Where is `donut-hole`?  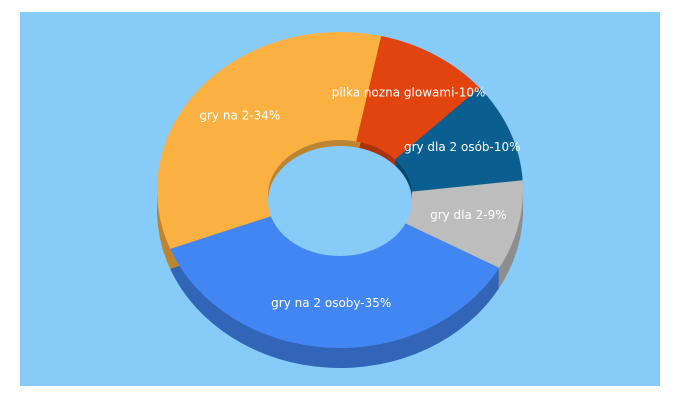
donut-hole is located at coordinates (340, 201).